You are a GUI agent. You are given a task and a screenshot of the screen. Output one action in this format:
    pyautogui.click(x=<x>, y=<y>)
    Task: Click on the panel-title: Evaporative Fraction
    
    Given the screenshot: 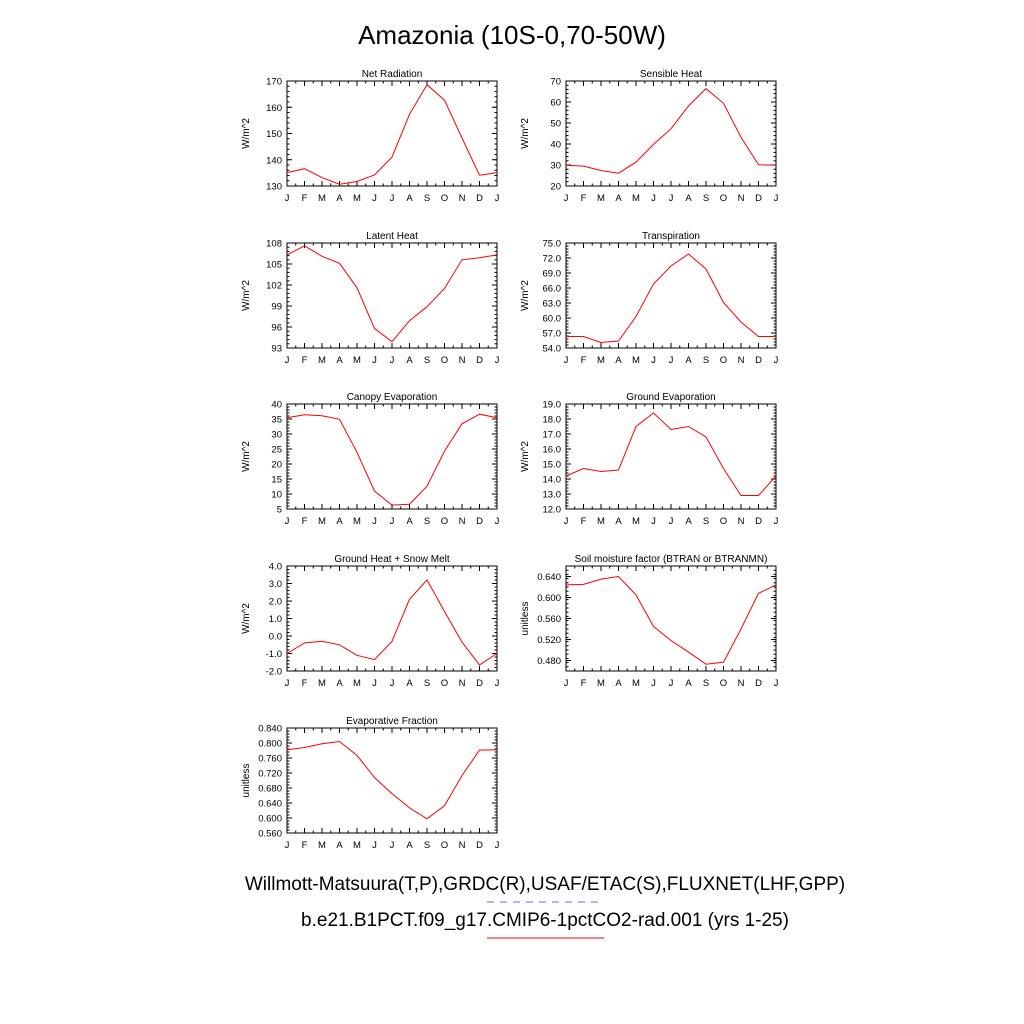 What is the action you would take?
    pyautogui.click(x=392, y=721)
    